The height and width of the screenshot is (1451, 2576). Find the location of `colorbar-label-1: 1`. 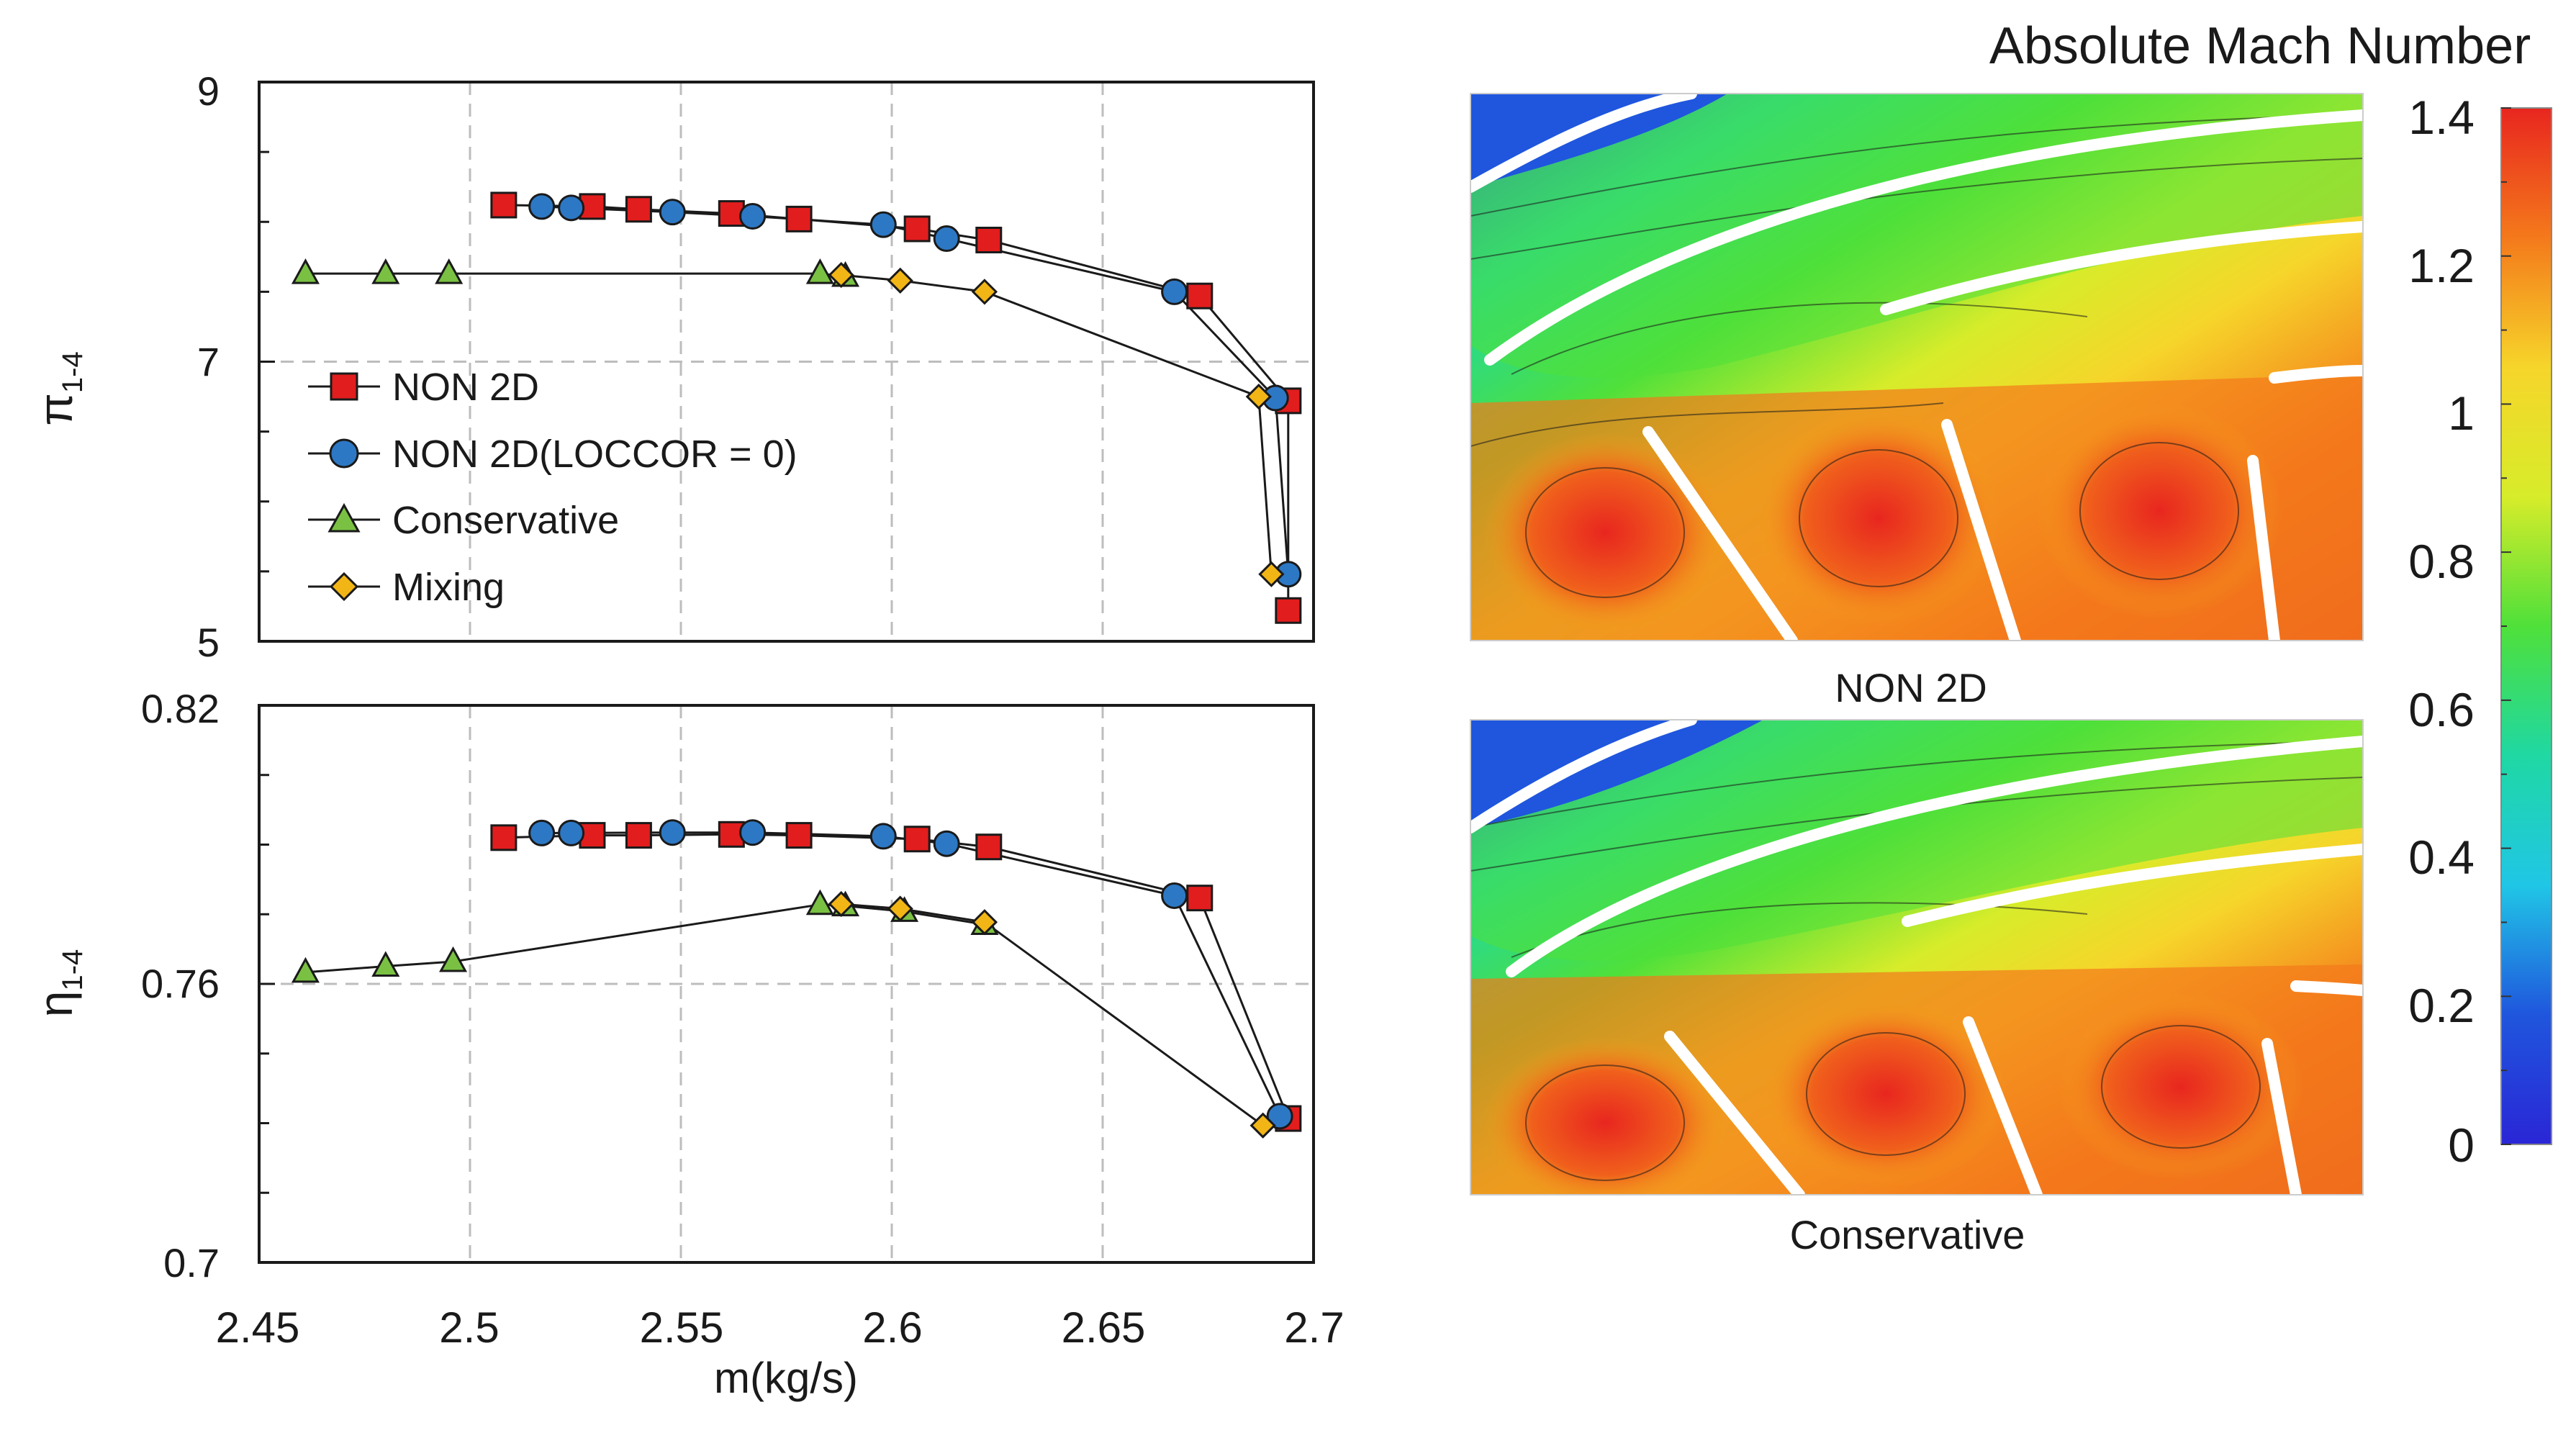

colorbar-label-1: 1 is located at coordinates (2462, 413).